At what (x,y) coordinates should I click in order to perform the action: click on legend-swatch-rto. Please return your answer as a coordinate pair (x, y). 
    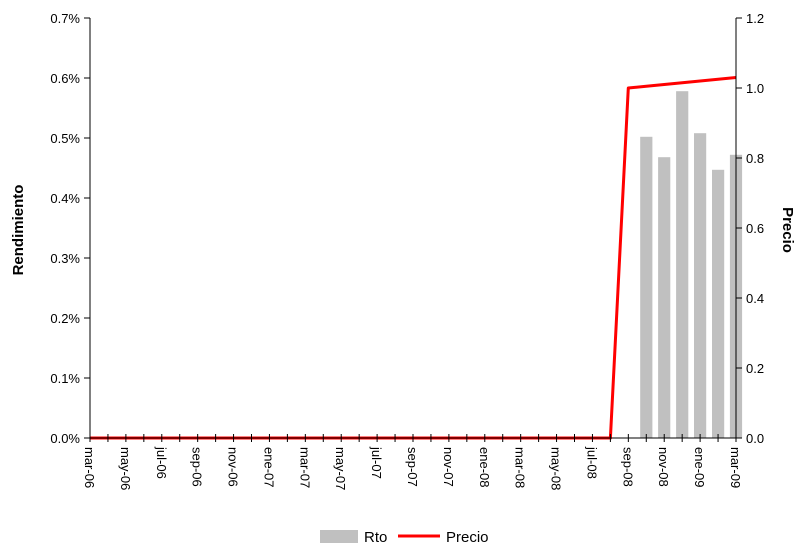
    Looking at the image, I should click on (339, 536).